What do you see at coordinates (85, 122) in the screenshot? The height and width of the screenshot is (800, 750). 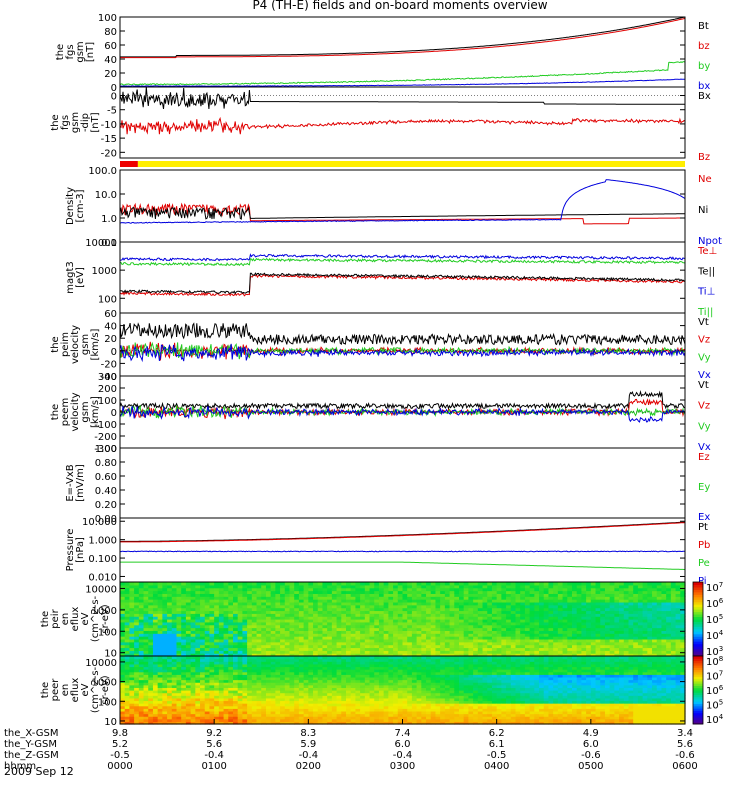 I see `ylabel-fgs_gsm_dip: -dip` at bounding box center [85, 122].